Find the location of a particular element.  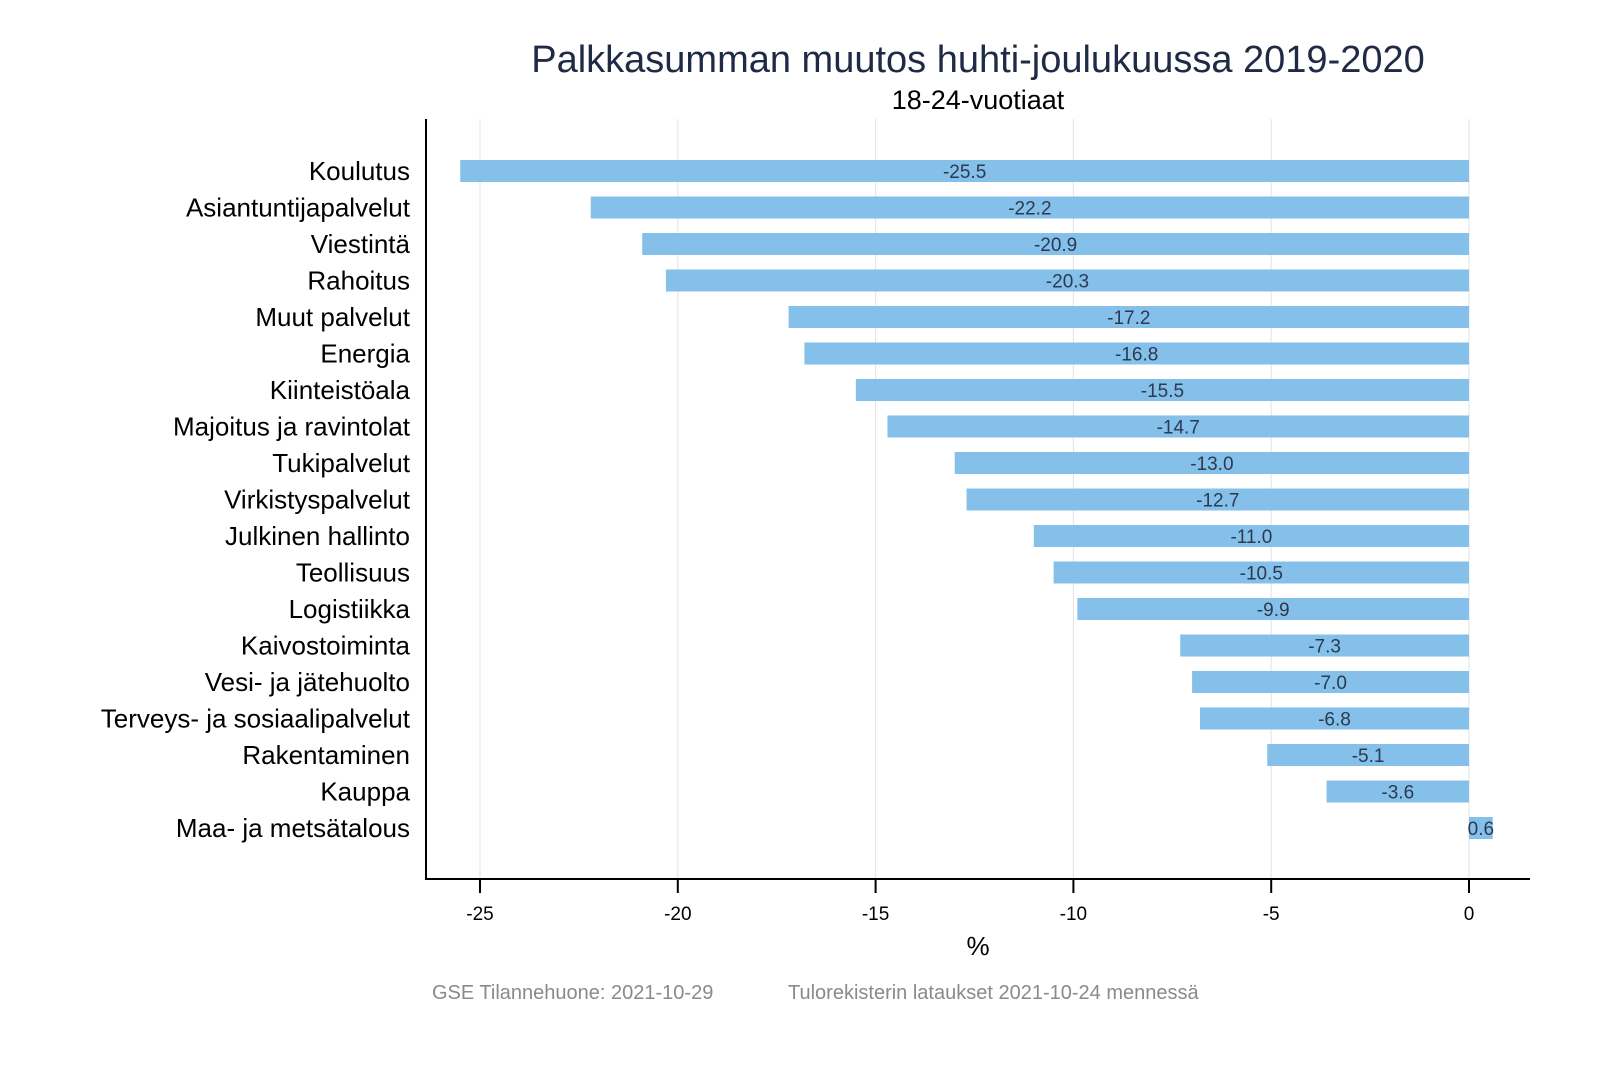

category-label: Majoitus ja ravintolat is located at coordinates (292, 427).